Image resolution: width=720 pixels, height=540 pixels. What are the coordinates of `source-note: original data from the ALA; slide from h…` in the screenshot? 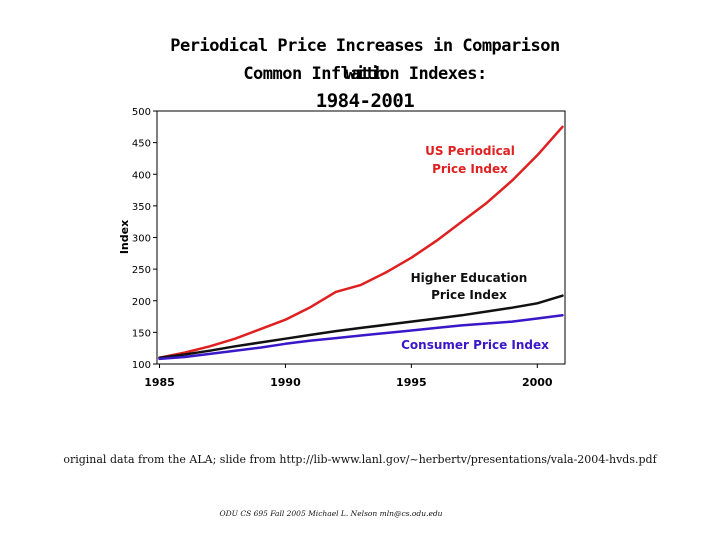 It's located at (360, 459).